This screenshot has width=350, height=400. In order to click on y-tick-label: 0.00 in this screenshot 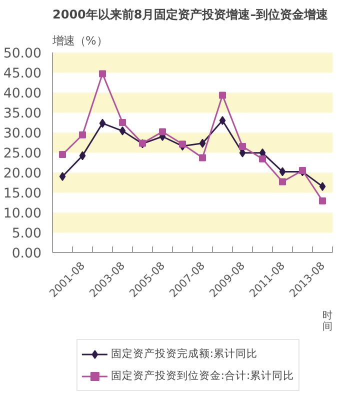, I will do `click(27, 254)`.